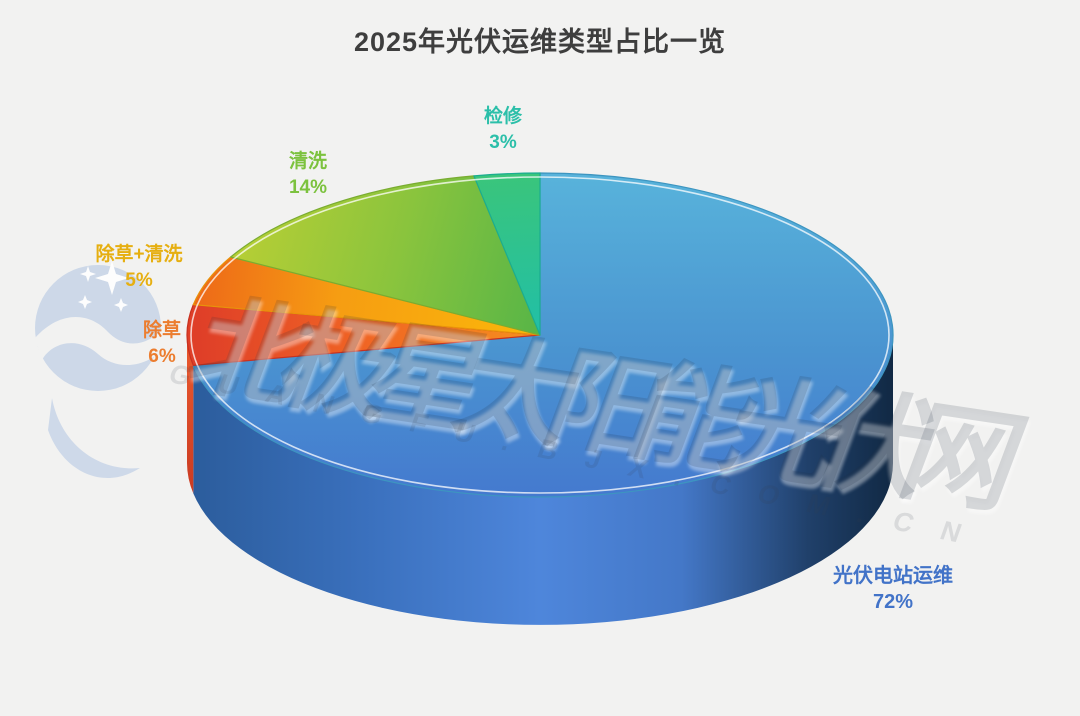 The width and height of the screenshot is (1080, 716). Describe the element at coordinates (893, 576) in the screenshot. I see `label-guangfu-yunwei-name: 光伏电站运维` at that location.